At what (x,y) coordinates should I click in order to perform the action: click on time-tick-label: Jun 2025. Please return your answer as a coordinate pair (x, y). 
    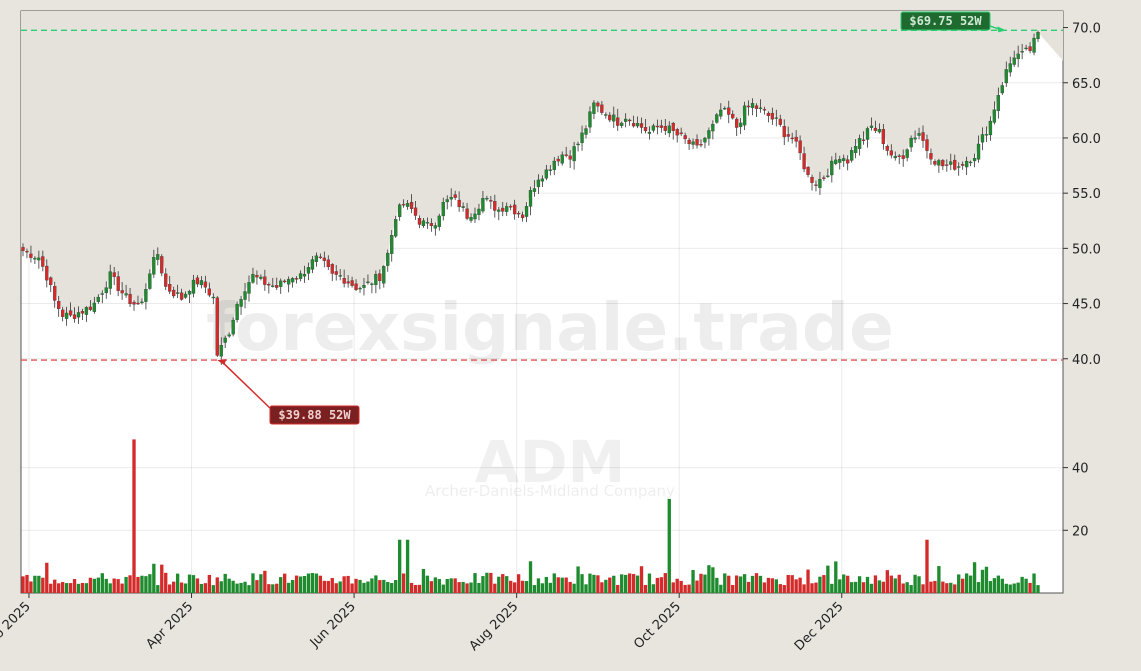
    Looking at the image, I should click on (333, 625).